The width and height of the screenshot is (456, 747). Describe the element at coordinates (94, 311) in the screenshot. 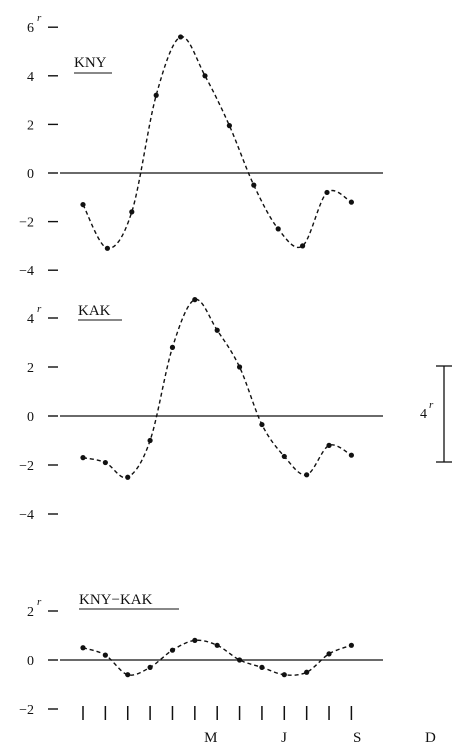

I see `series-title: KAK` at that location.